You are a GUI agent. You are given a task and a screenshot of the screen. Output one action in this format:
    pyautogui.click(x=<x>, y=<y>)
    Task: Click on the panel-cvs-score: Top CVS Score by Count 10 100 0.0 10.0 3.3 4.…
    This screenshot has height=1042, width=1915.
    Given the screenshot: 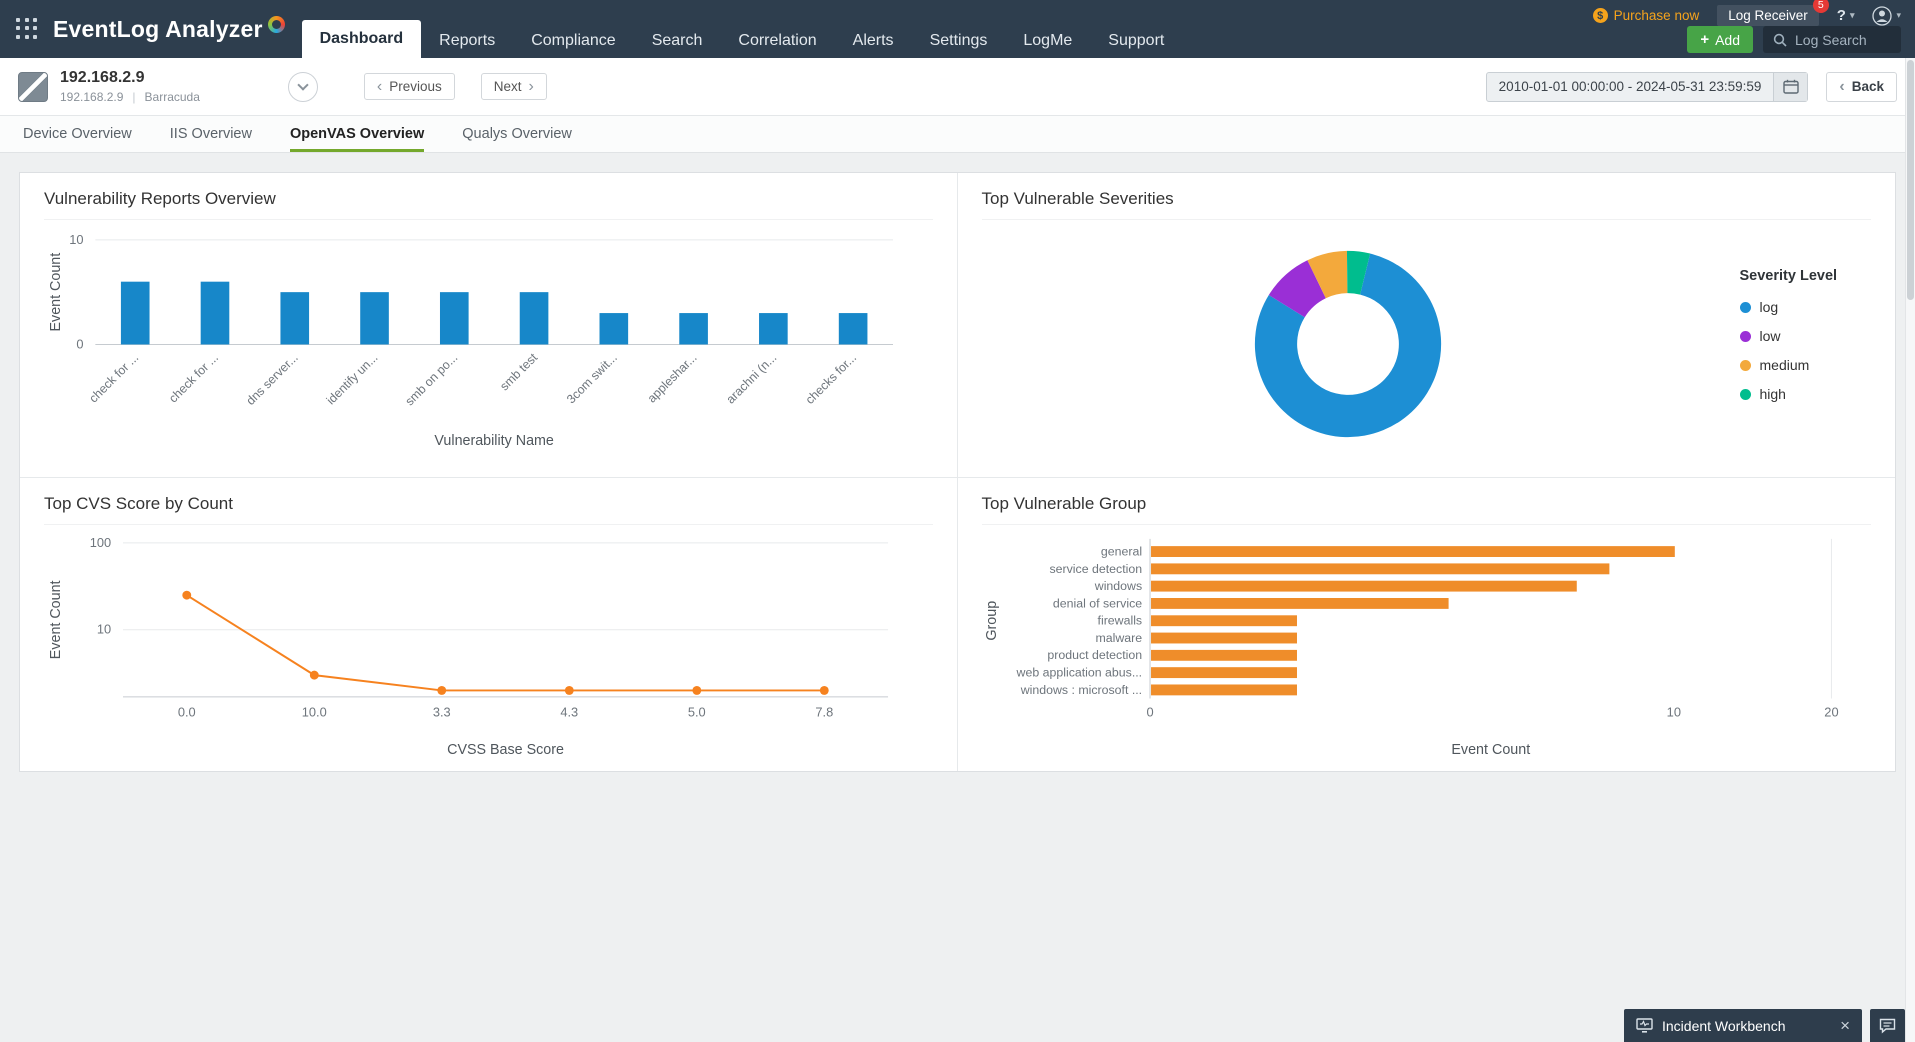 What is the action you would take?
    pyautogui.click(x=489, y=624)
    